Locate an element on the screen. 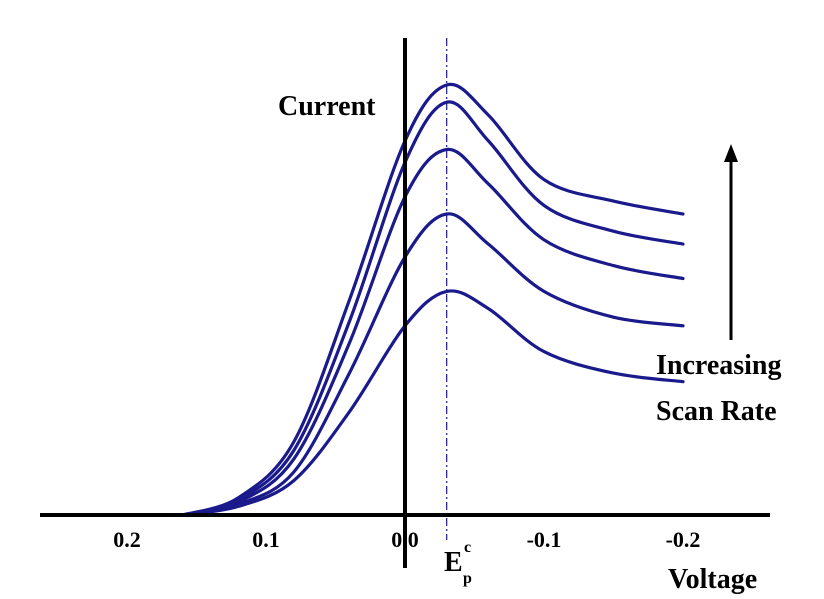 This screenshot has width=824, height=599. x-tick-label: -0.2 is located at coordinates (683, 539).